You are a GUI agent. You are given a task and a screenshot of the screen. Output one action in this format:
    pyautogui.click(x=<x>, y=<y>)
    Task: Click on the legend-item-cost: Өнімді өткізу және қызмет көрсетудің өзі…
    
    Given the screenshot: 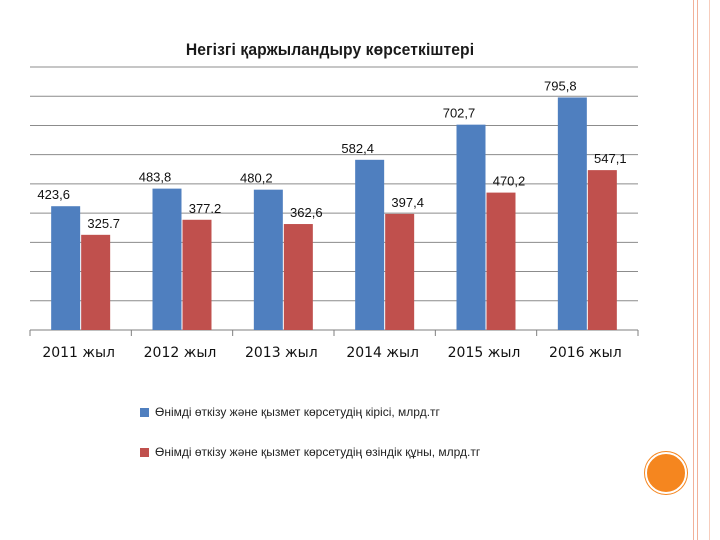 What is the action you would take?
    pyautogui.click(x=310, y=452)
    